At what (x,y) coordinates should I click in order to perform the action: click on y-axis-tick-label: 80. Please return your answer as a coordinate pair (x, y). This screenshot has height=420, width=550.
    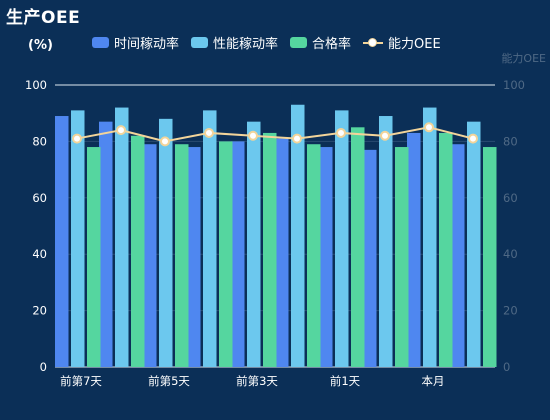
    Looking at the image, I should click on (39, 141).